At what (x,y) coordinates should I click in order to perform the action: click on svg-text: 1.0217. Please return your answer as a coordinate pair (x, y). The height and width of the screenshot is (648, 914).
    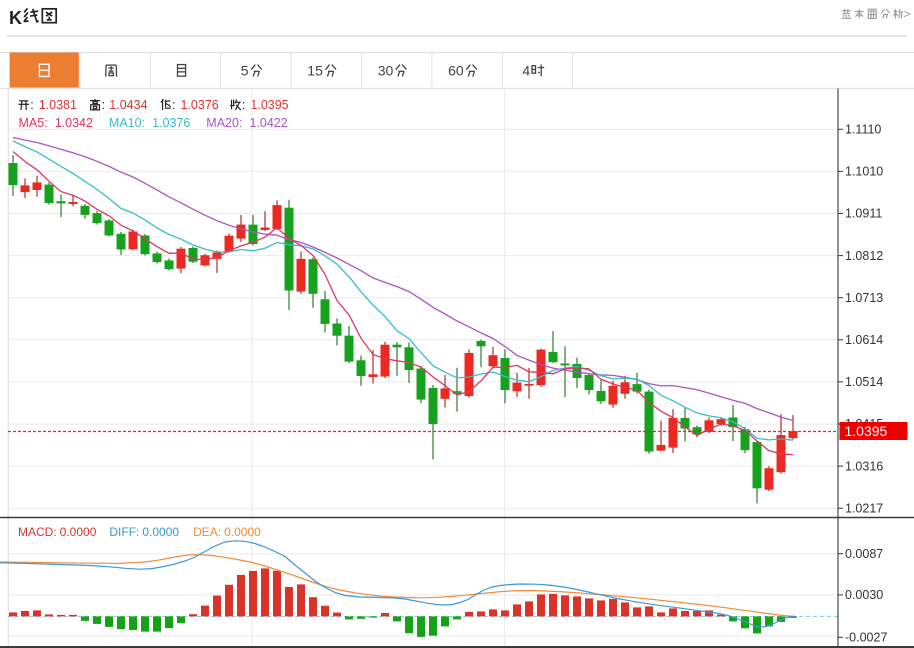
    Looking at the image, I should click on (864, 508).